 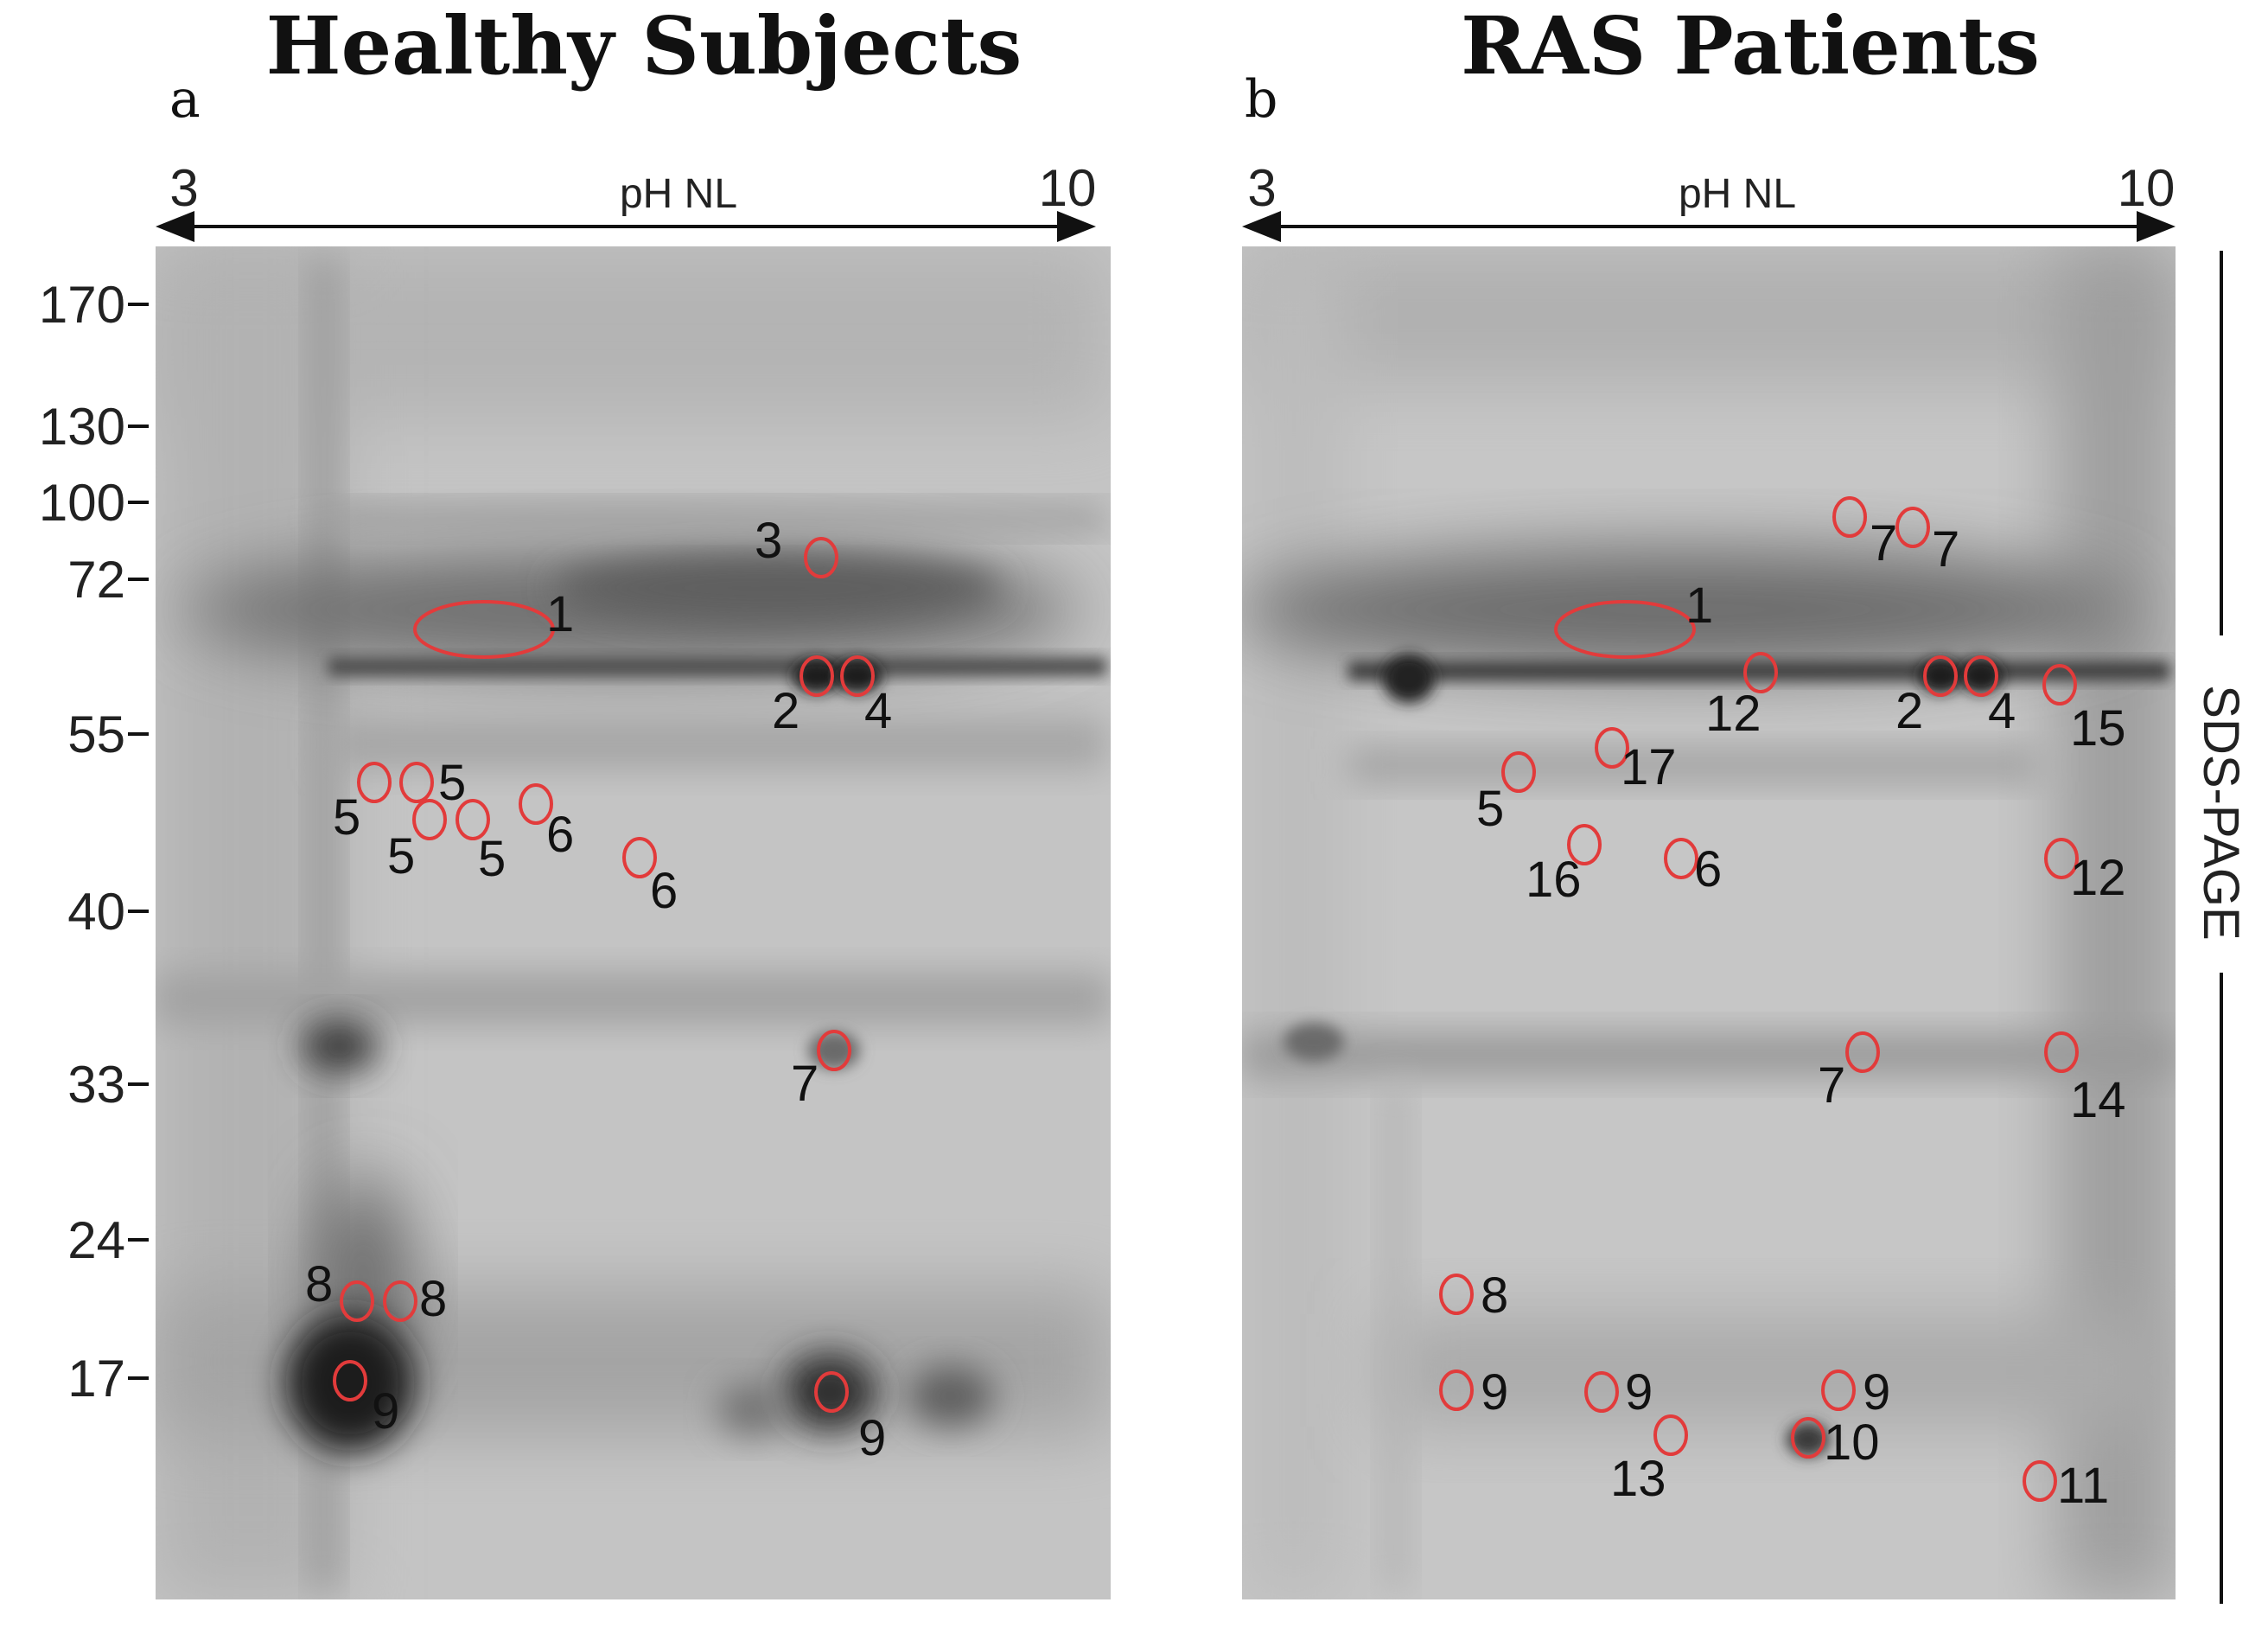 I want to click on mw-label: 72, so click(x=96, y=580).